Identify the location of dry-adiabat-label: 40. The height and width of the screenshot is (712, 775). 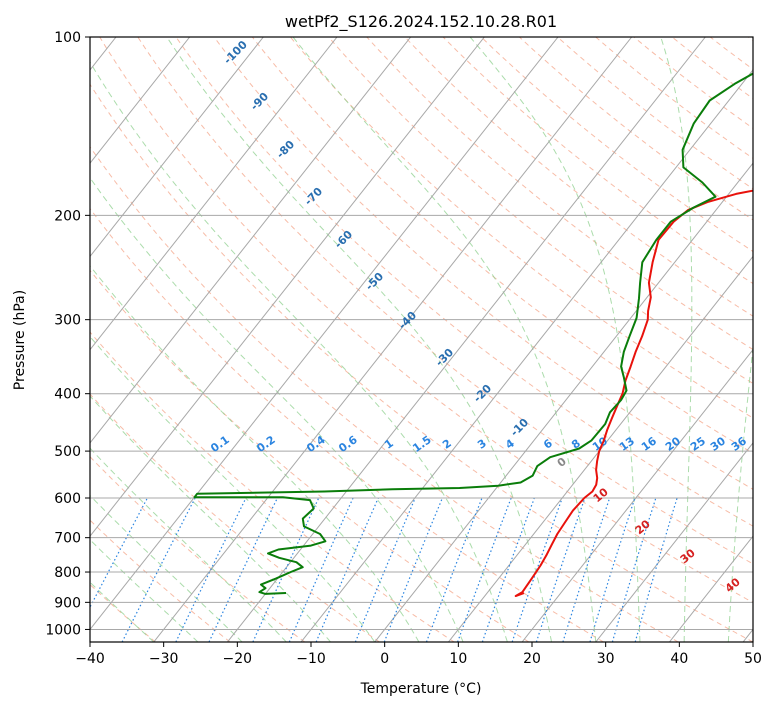
(733, 585).